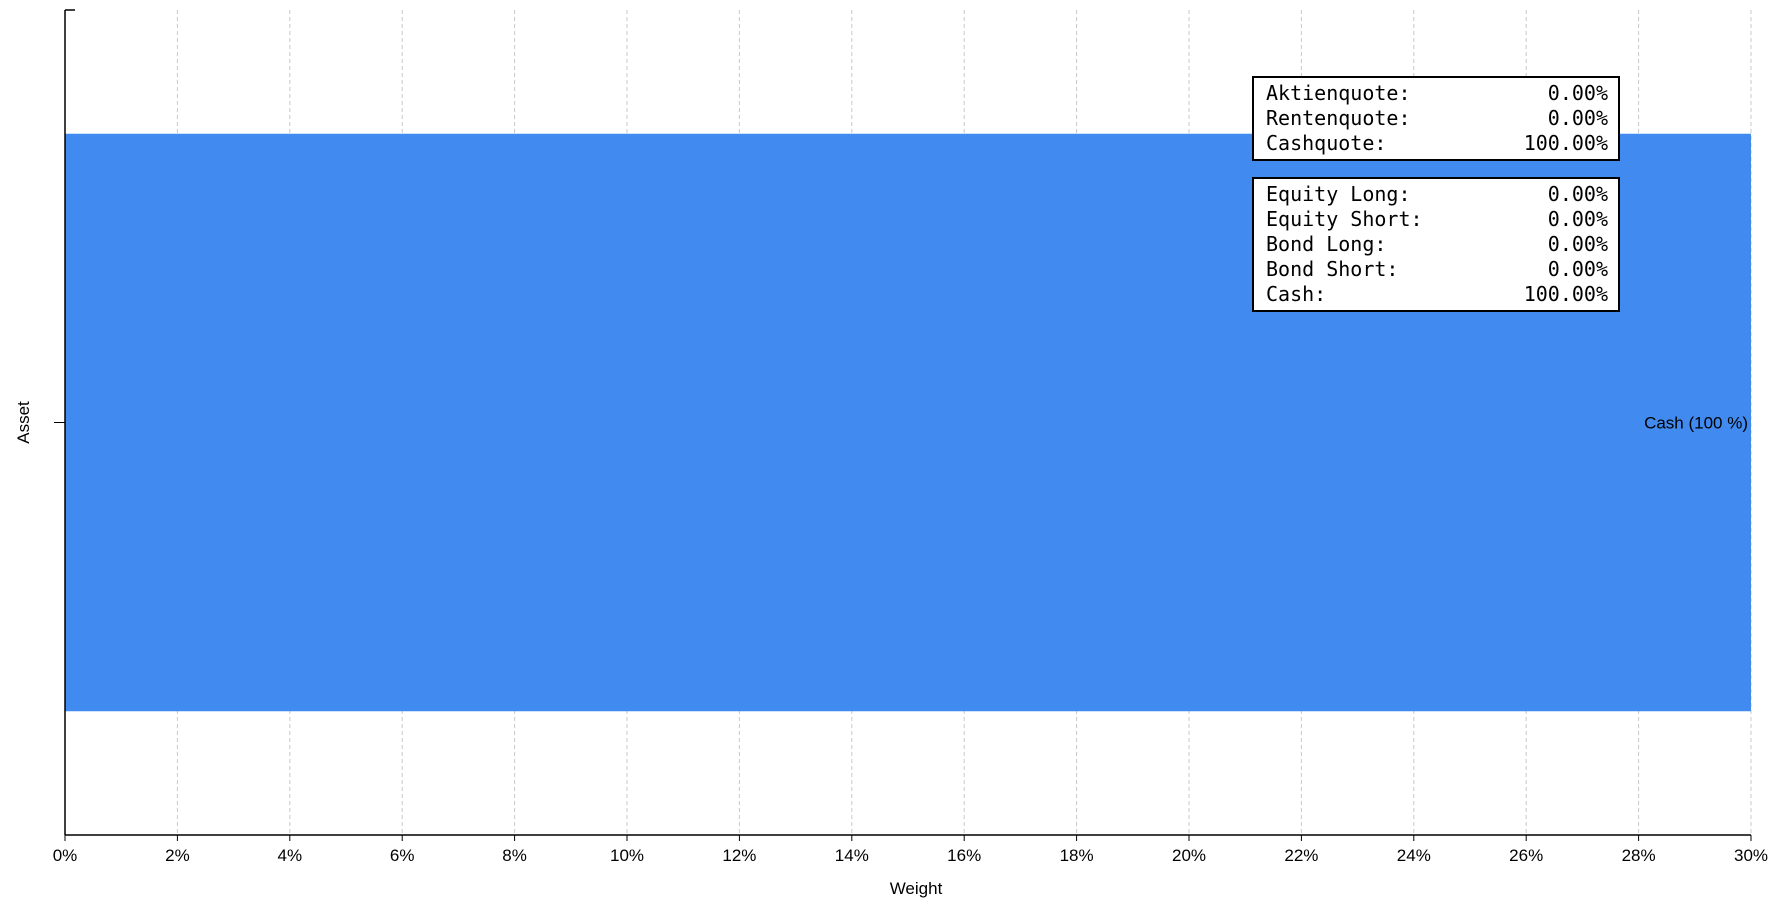 Image resolution: width=1778 pixels, height=907 pixels. What do you see at coordinates (290, 855) in the screenshot?
I see `x-tick-label: 4%` at bounding box center [290, 855].